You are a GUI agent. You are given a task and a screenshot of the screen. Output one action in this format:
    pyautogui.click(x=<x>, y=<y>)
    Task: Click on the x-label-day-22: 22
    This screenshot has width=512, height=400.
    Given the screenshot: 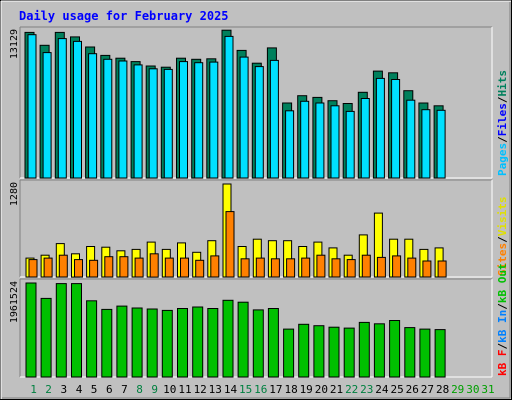 What is the action you would take?
    pyautogui.click(x=351, y=389)
    